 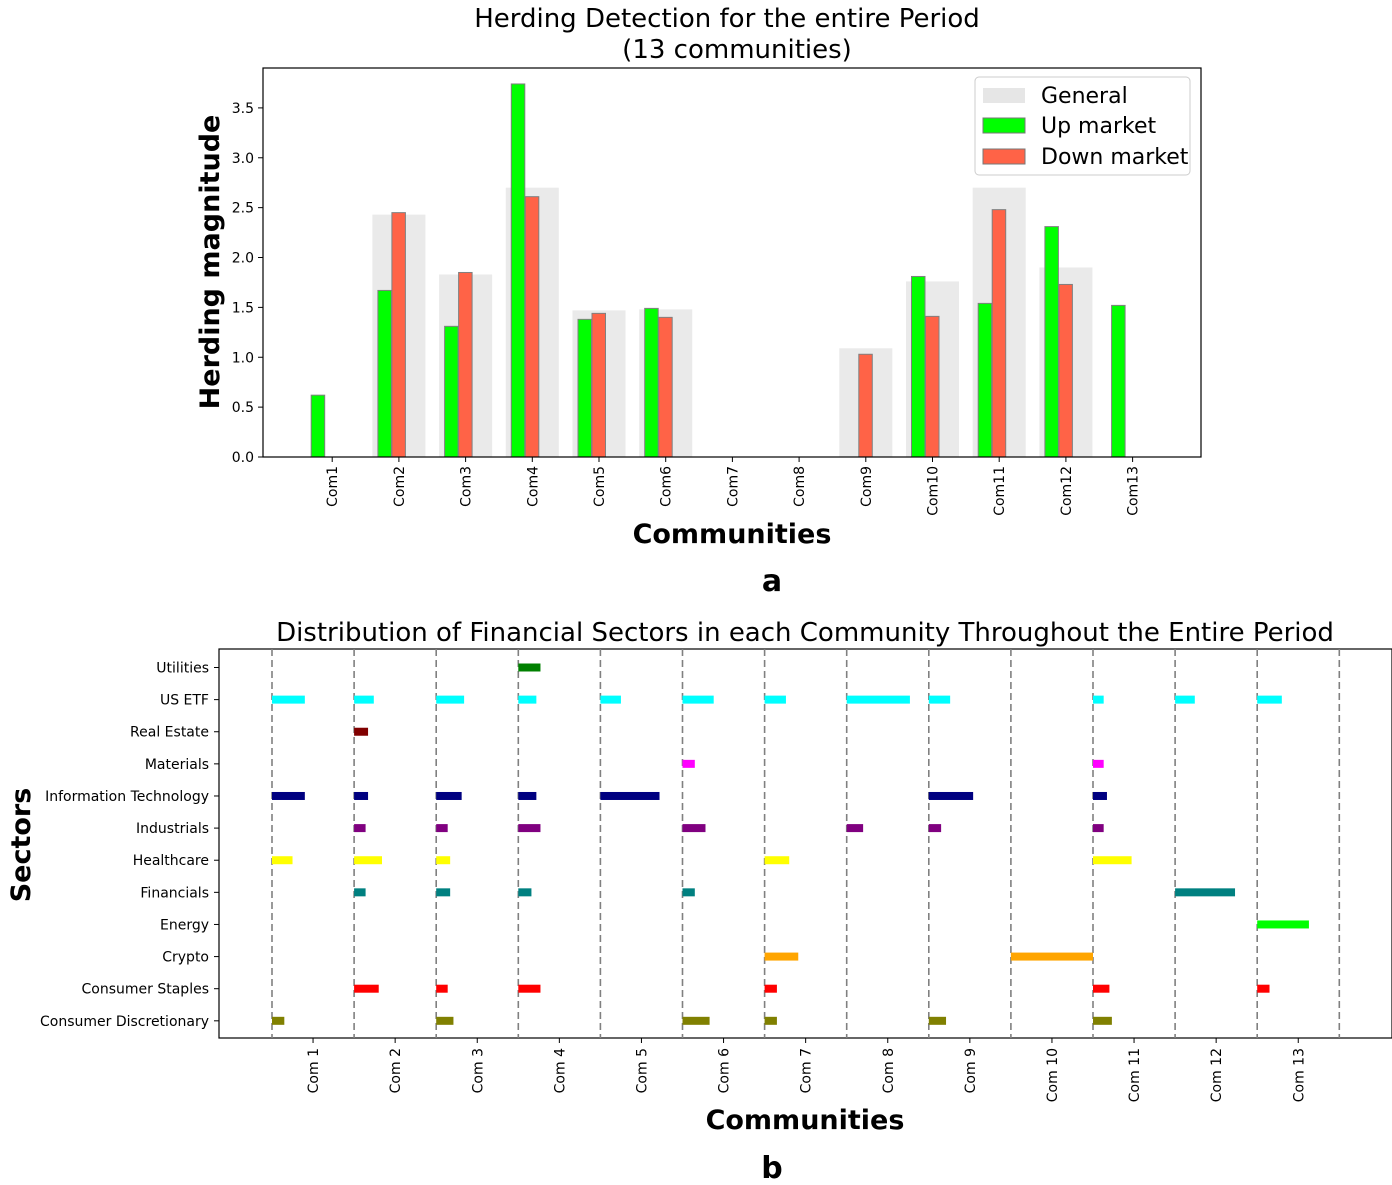 I want to click on x-tick-label-com6: Com6, so click(x=667, y=486).